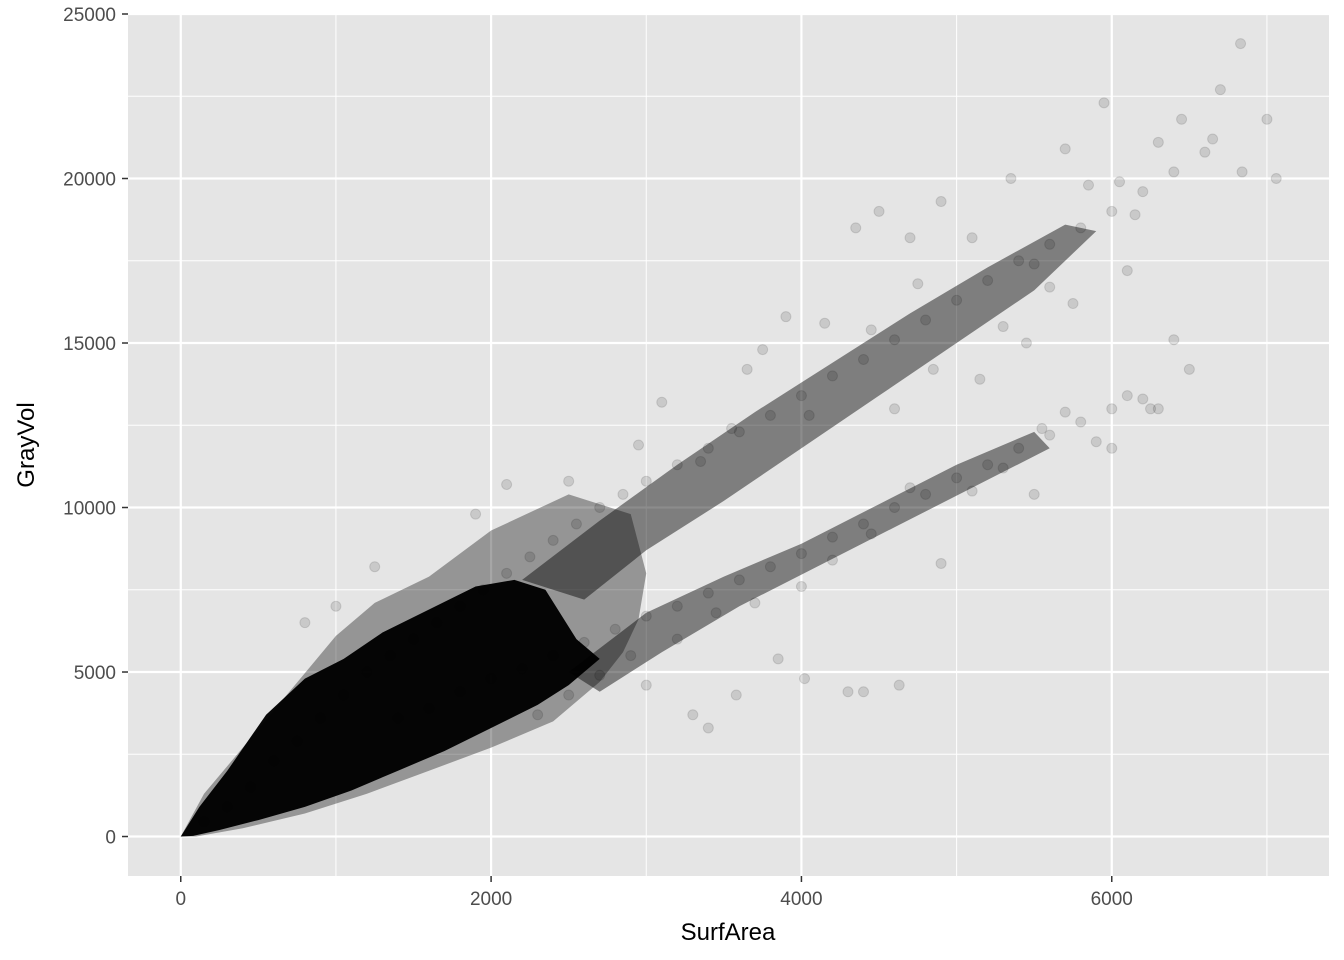 The image size is (1344, 960). I want to click on lower-band-cloud, so click(809, 561).